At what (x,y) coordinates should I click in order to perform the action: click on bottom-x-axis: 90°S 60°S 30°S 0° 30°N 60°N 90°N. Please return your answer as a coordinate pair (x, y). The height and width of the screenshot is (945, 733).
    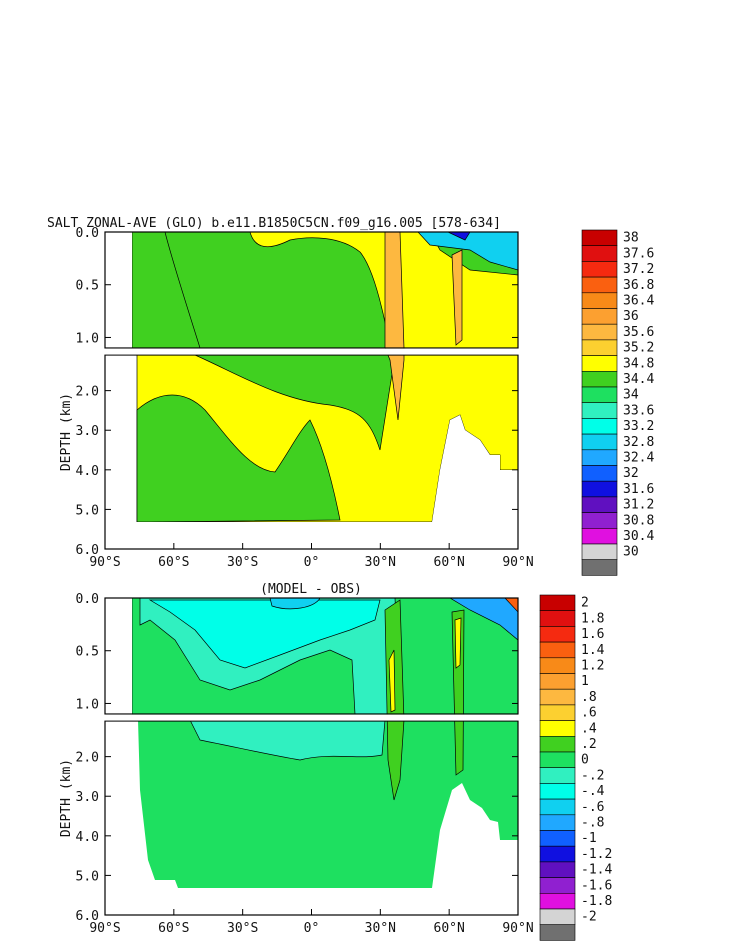
    Looking at the image, I should click on (311, 922).